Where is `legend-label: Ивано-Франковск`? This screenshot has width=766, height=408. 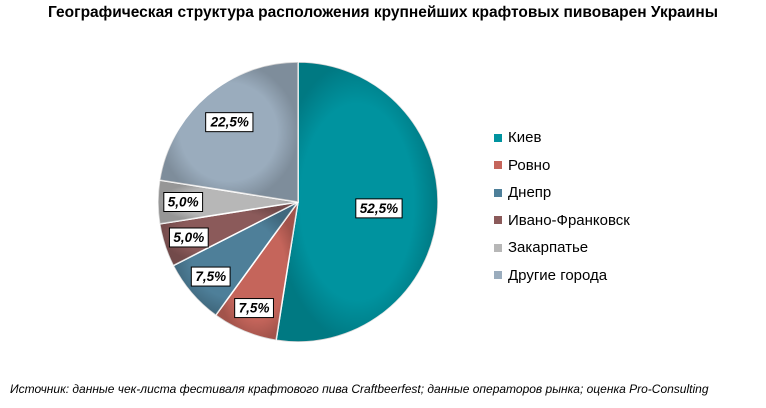
legend-label: Ивано-Франковск is located at coordinates (569, 220).